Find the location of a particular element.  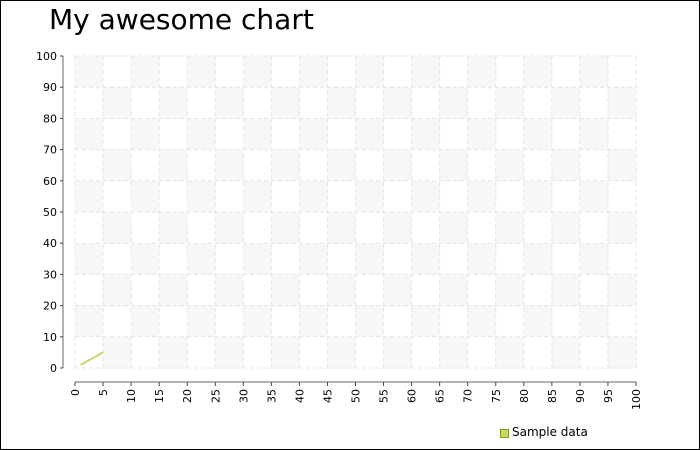

y-tick-label: 60 is located at coordinates (50, 181).